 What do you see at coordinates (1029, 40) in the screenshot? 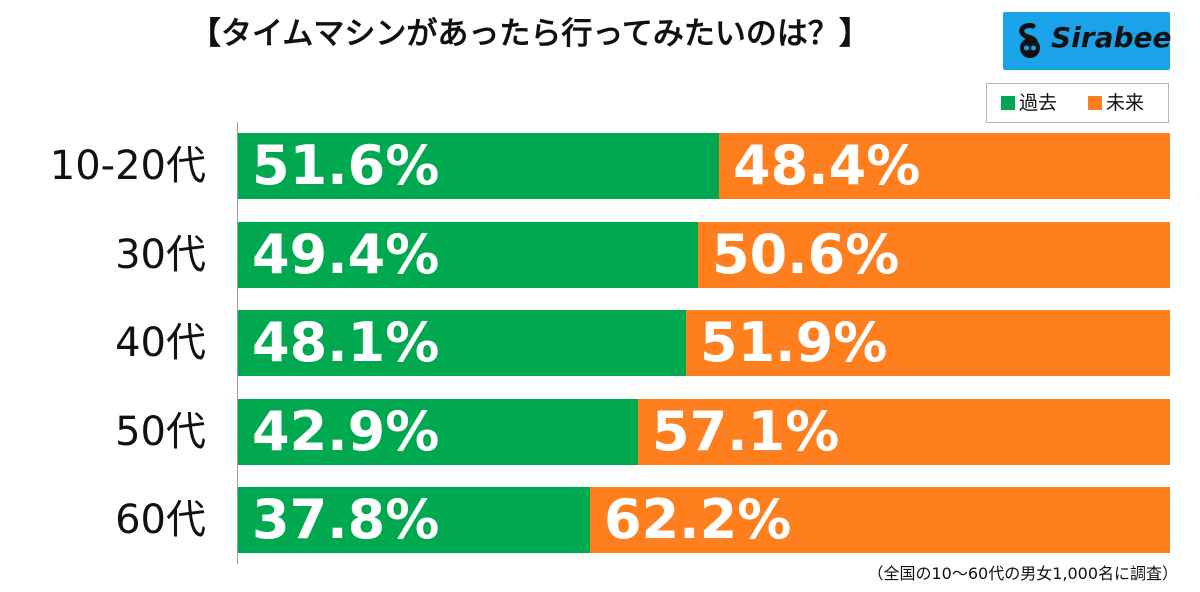
I see `sirabee-logo-icon` at bounding box center [1029, 40].